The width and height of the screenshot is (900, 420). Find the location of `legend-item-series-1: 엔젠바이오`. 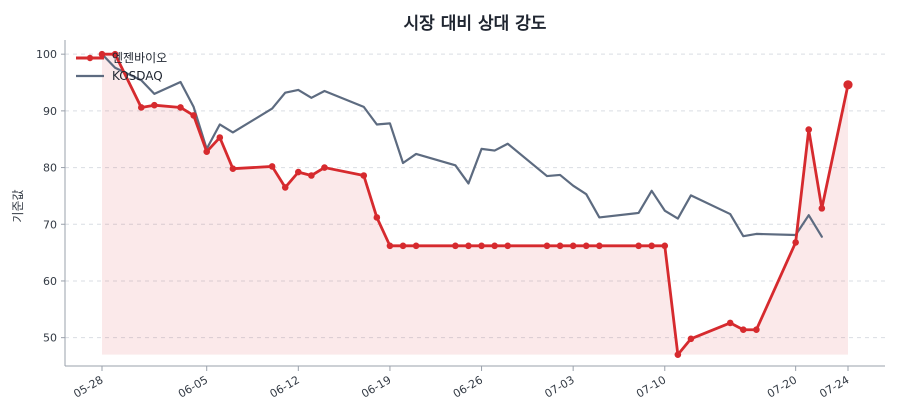

legend-item-series-1: 엔젠바이오 is located at coordinates (121, 58).